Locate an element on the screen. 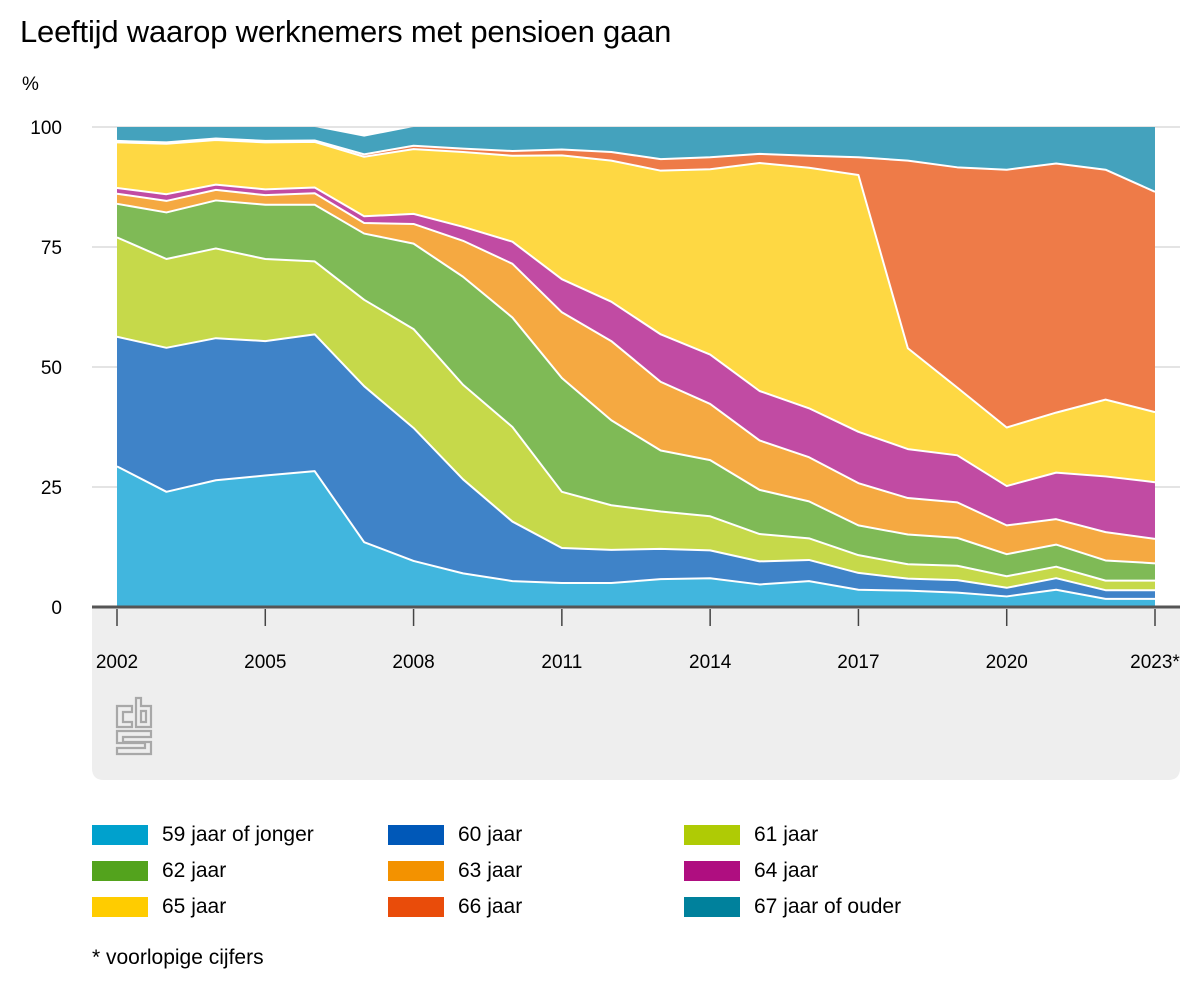 The height and width of the screenshot is (1000, 1200). legend-label: 61 jaar is located at coordinates (786, 834).